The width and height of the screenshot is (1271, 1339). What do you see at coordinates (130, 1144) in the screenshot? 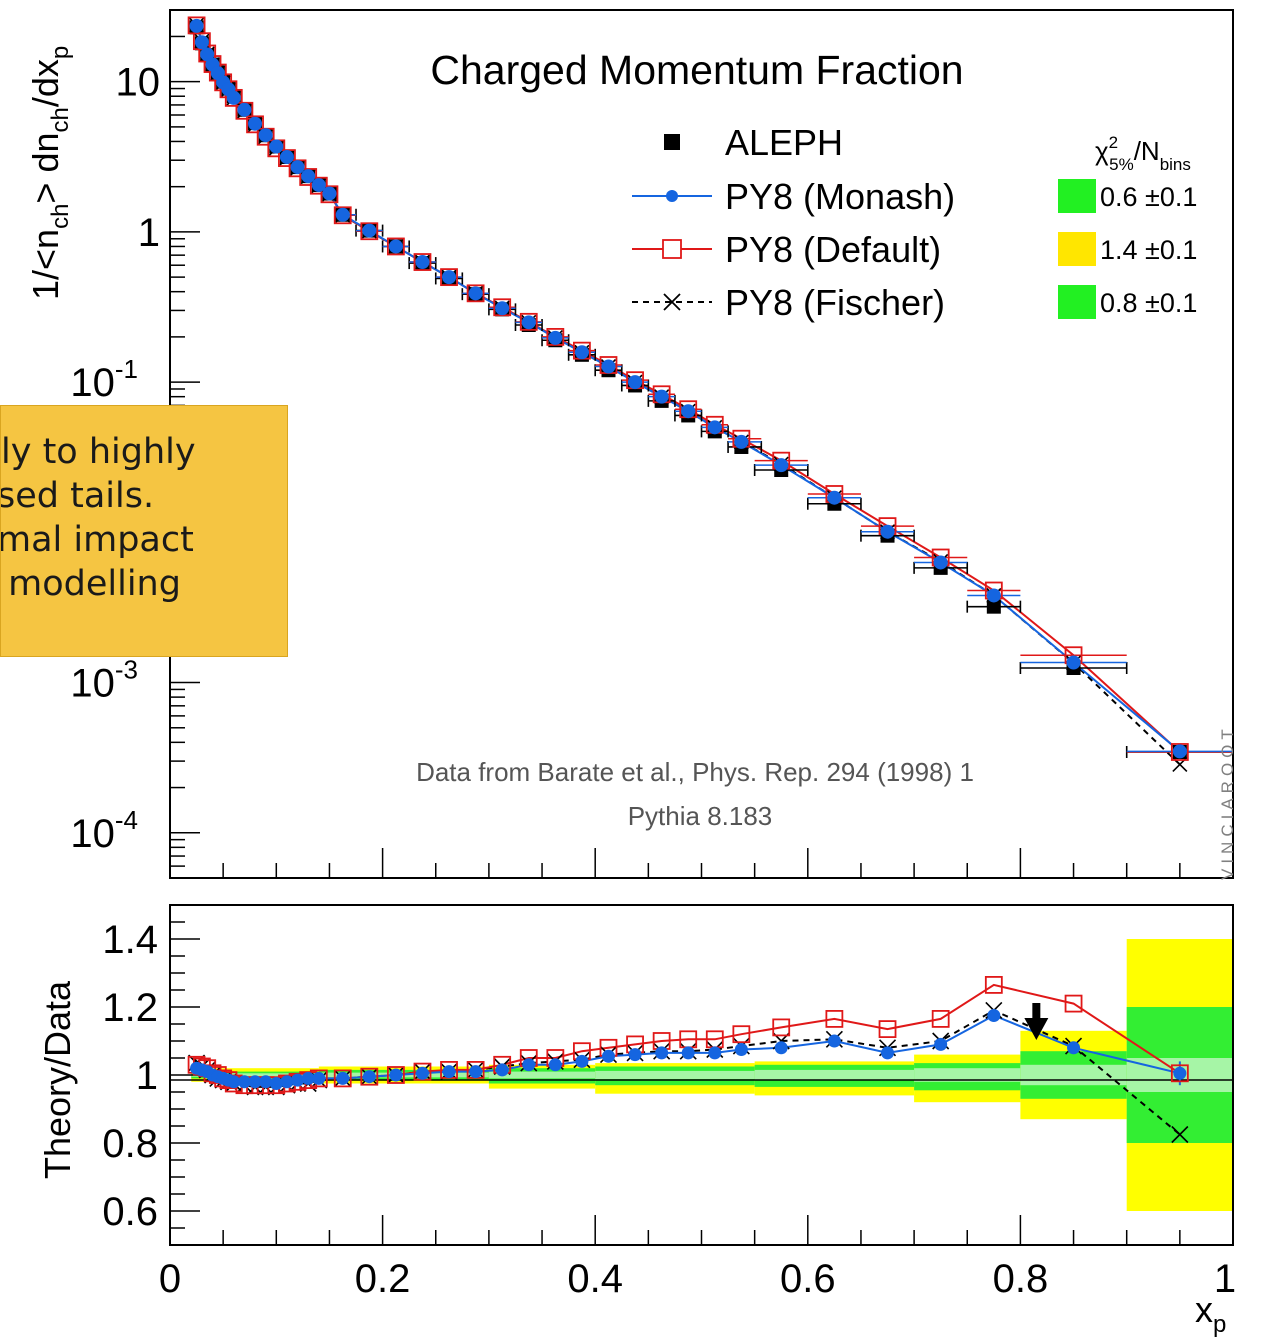
I see `y-tick-label: 0.8` at bounding box center [130, 1144].